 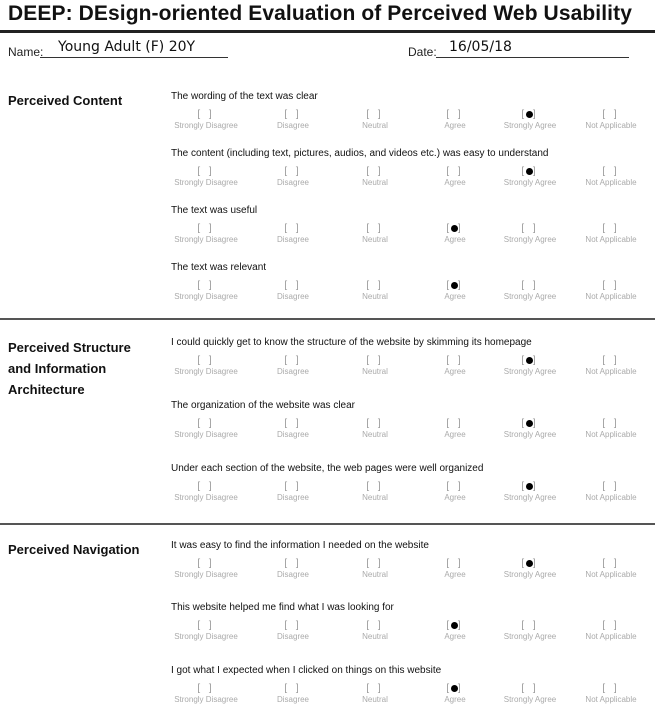 What do you see at coordinates (480, 47) in the screenshot?
I see `date-value: 16/05/18` at bounding box center [480, 47].